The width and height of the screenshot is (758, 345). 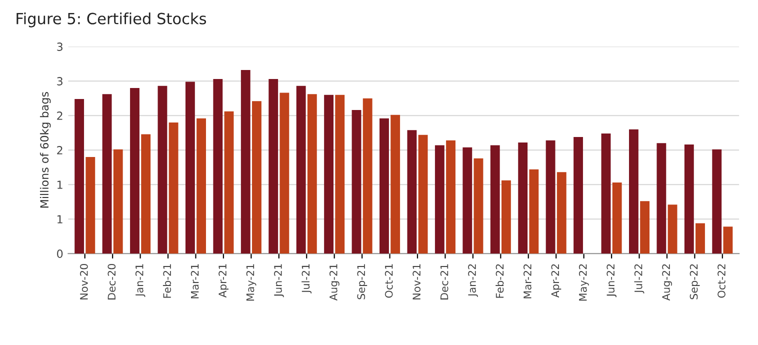 What do you see at coordinates (722, 281) in the screenshot?
I see `x-tick-label: Oct-22` at bounding box center [722, 281].